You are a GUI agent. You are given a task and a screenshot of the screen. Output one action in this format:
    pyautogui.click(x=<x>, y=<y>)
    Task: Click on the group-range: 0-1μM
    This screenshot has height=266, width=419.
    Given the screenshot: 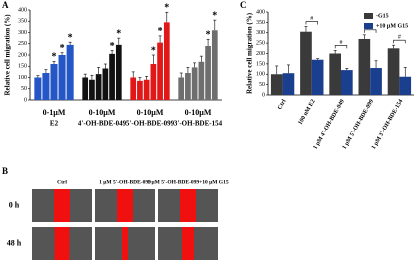 What is the action you would take?
    pyautogui.click(x=54, y=112)
    